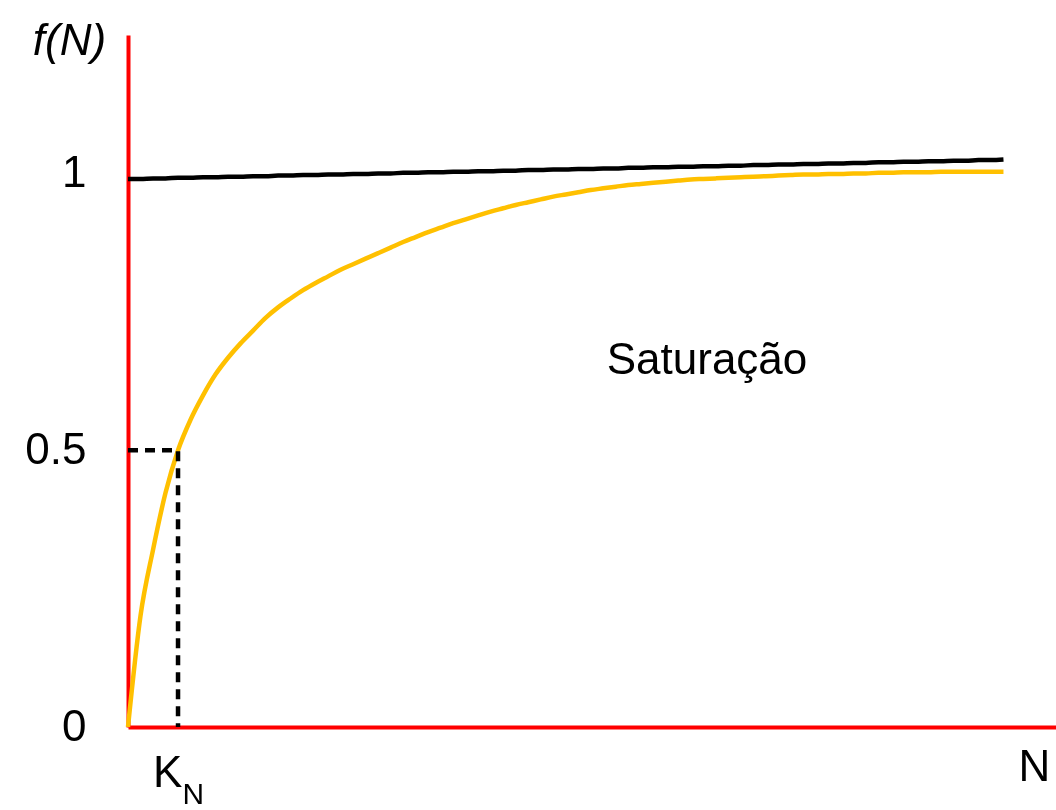 This screenshot has width=1056, height=810. I want to click on annotation: Saturação, so click(707, 358).